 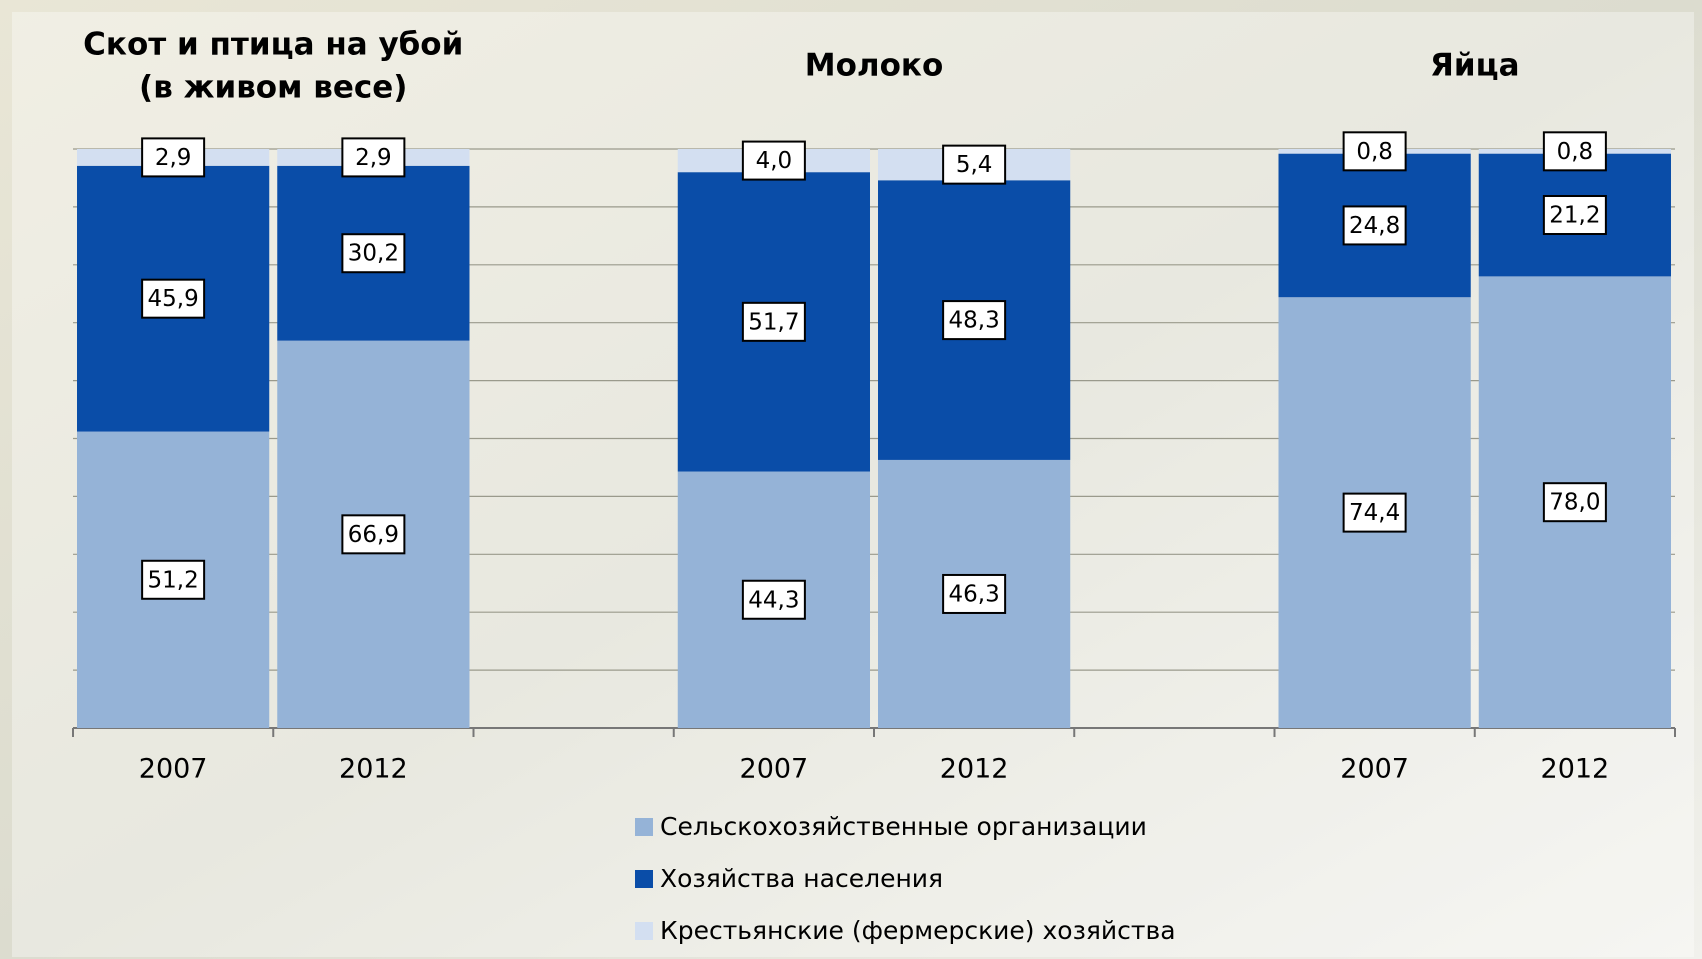 I want to click on group-title: Яйца, so click(x=1475, y=66).